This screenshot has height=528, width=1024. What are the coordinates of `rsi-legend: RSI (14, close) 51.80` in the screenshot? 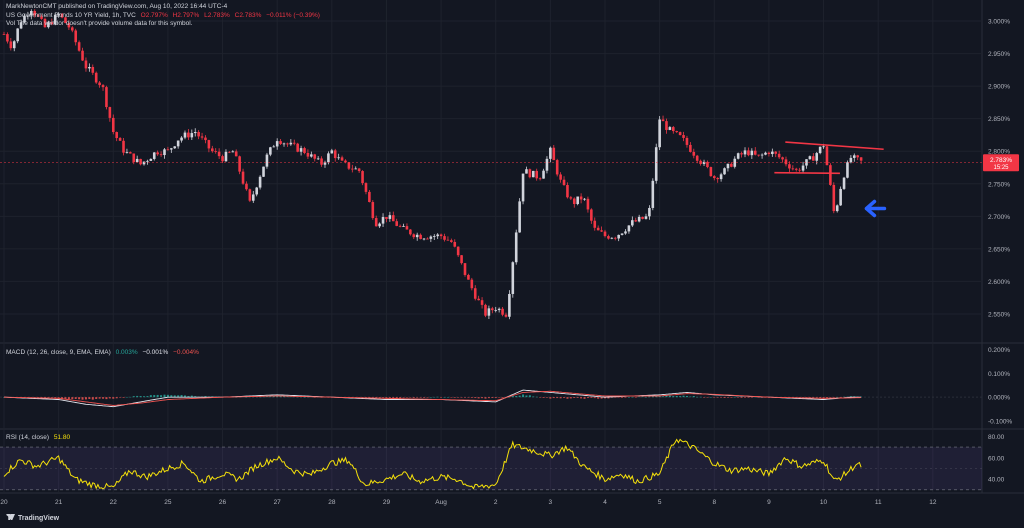 It's located at (39, 438).